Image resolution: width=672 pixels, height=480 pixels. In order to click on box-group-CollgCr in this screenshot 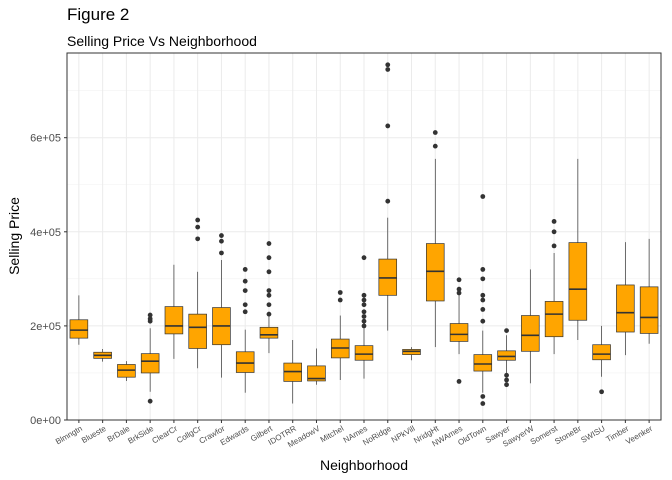, I will do `click(197, 293)`.